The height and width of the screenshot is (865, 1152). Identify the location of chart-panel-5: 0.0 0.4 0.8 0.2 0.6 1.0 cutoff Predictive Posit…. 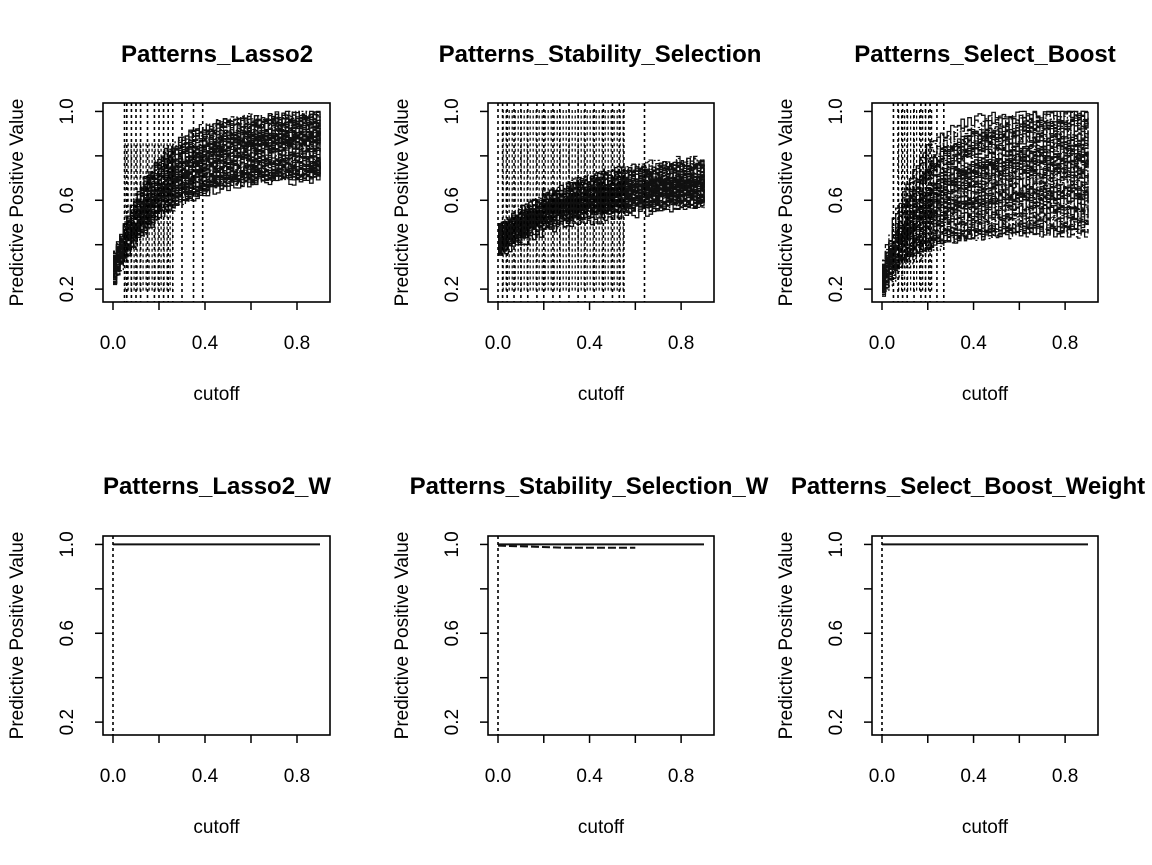
(580, 655).